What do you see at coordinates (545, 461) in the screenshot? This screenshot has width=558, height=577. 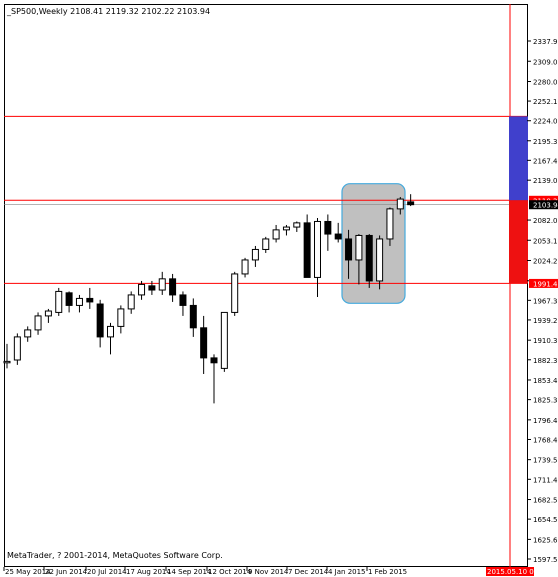 I see `price-tick-label: 1739.55` at bounding box center [545, 461].